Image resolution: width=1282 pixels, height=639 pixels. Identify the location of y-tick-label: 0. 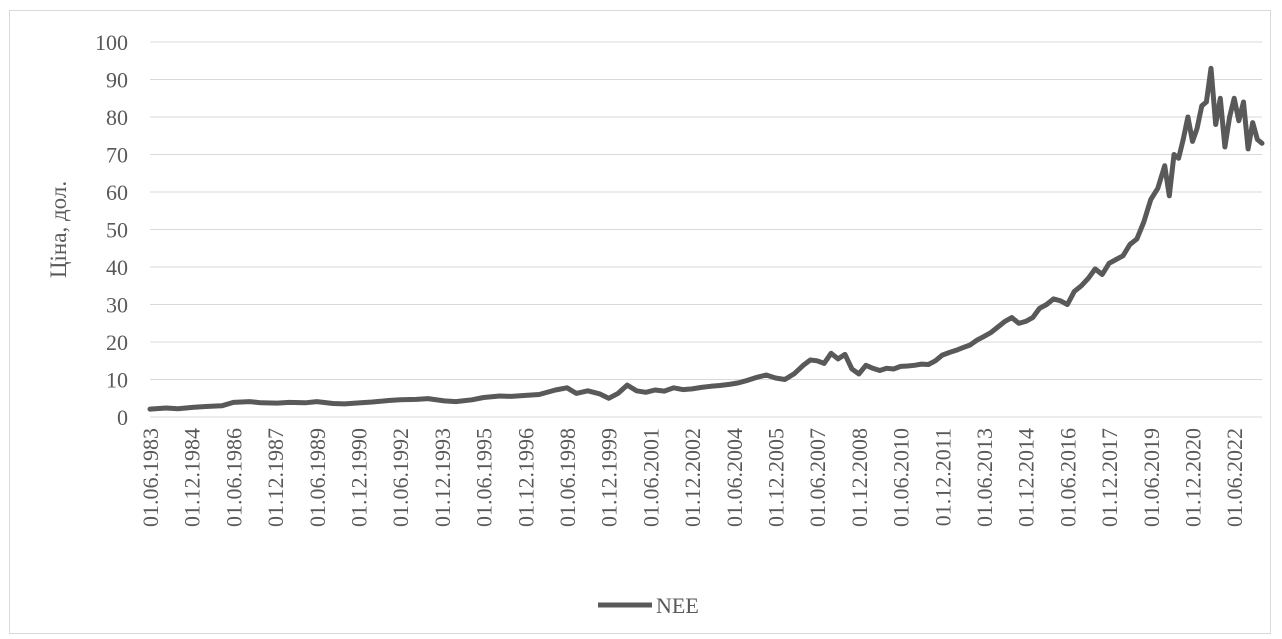
(122, 417).